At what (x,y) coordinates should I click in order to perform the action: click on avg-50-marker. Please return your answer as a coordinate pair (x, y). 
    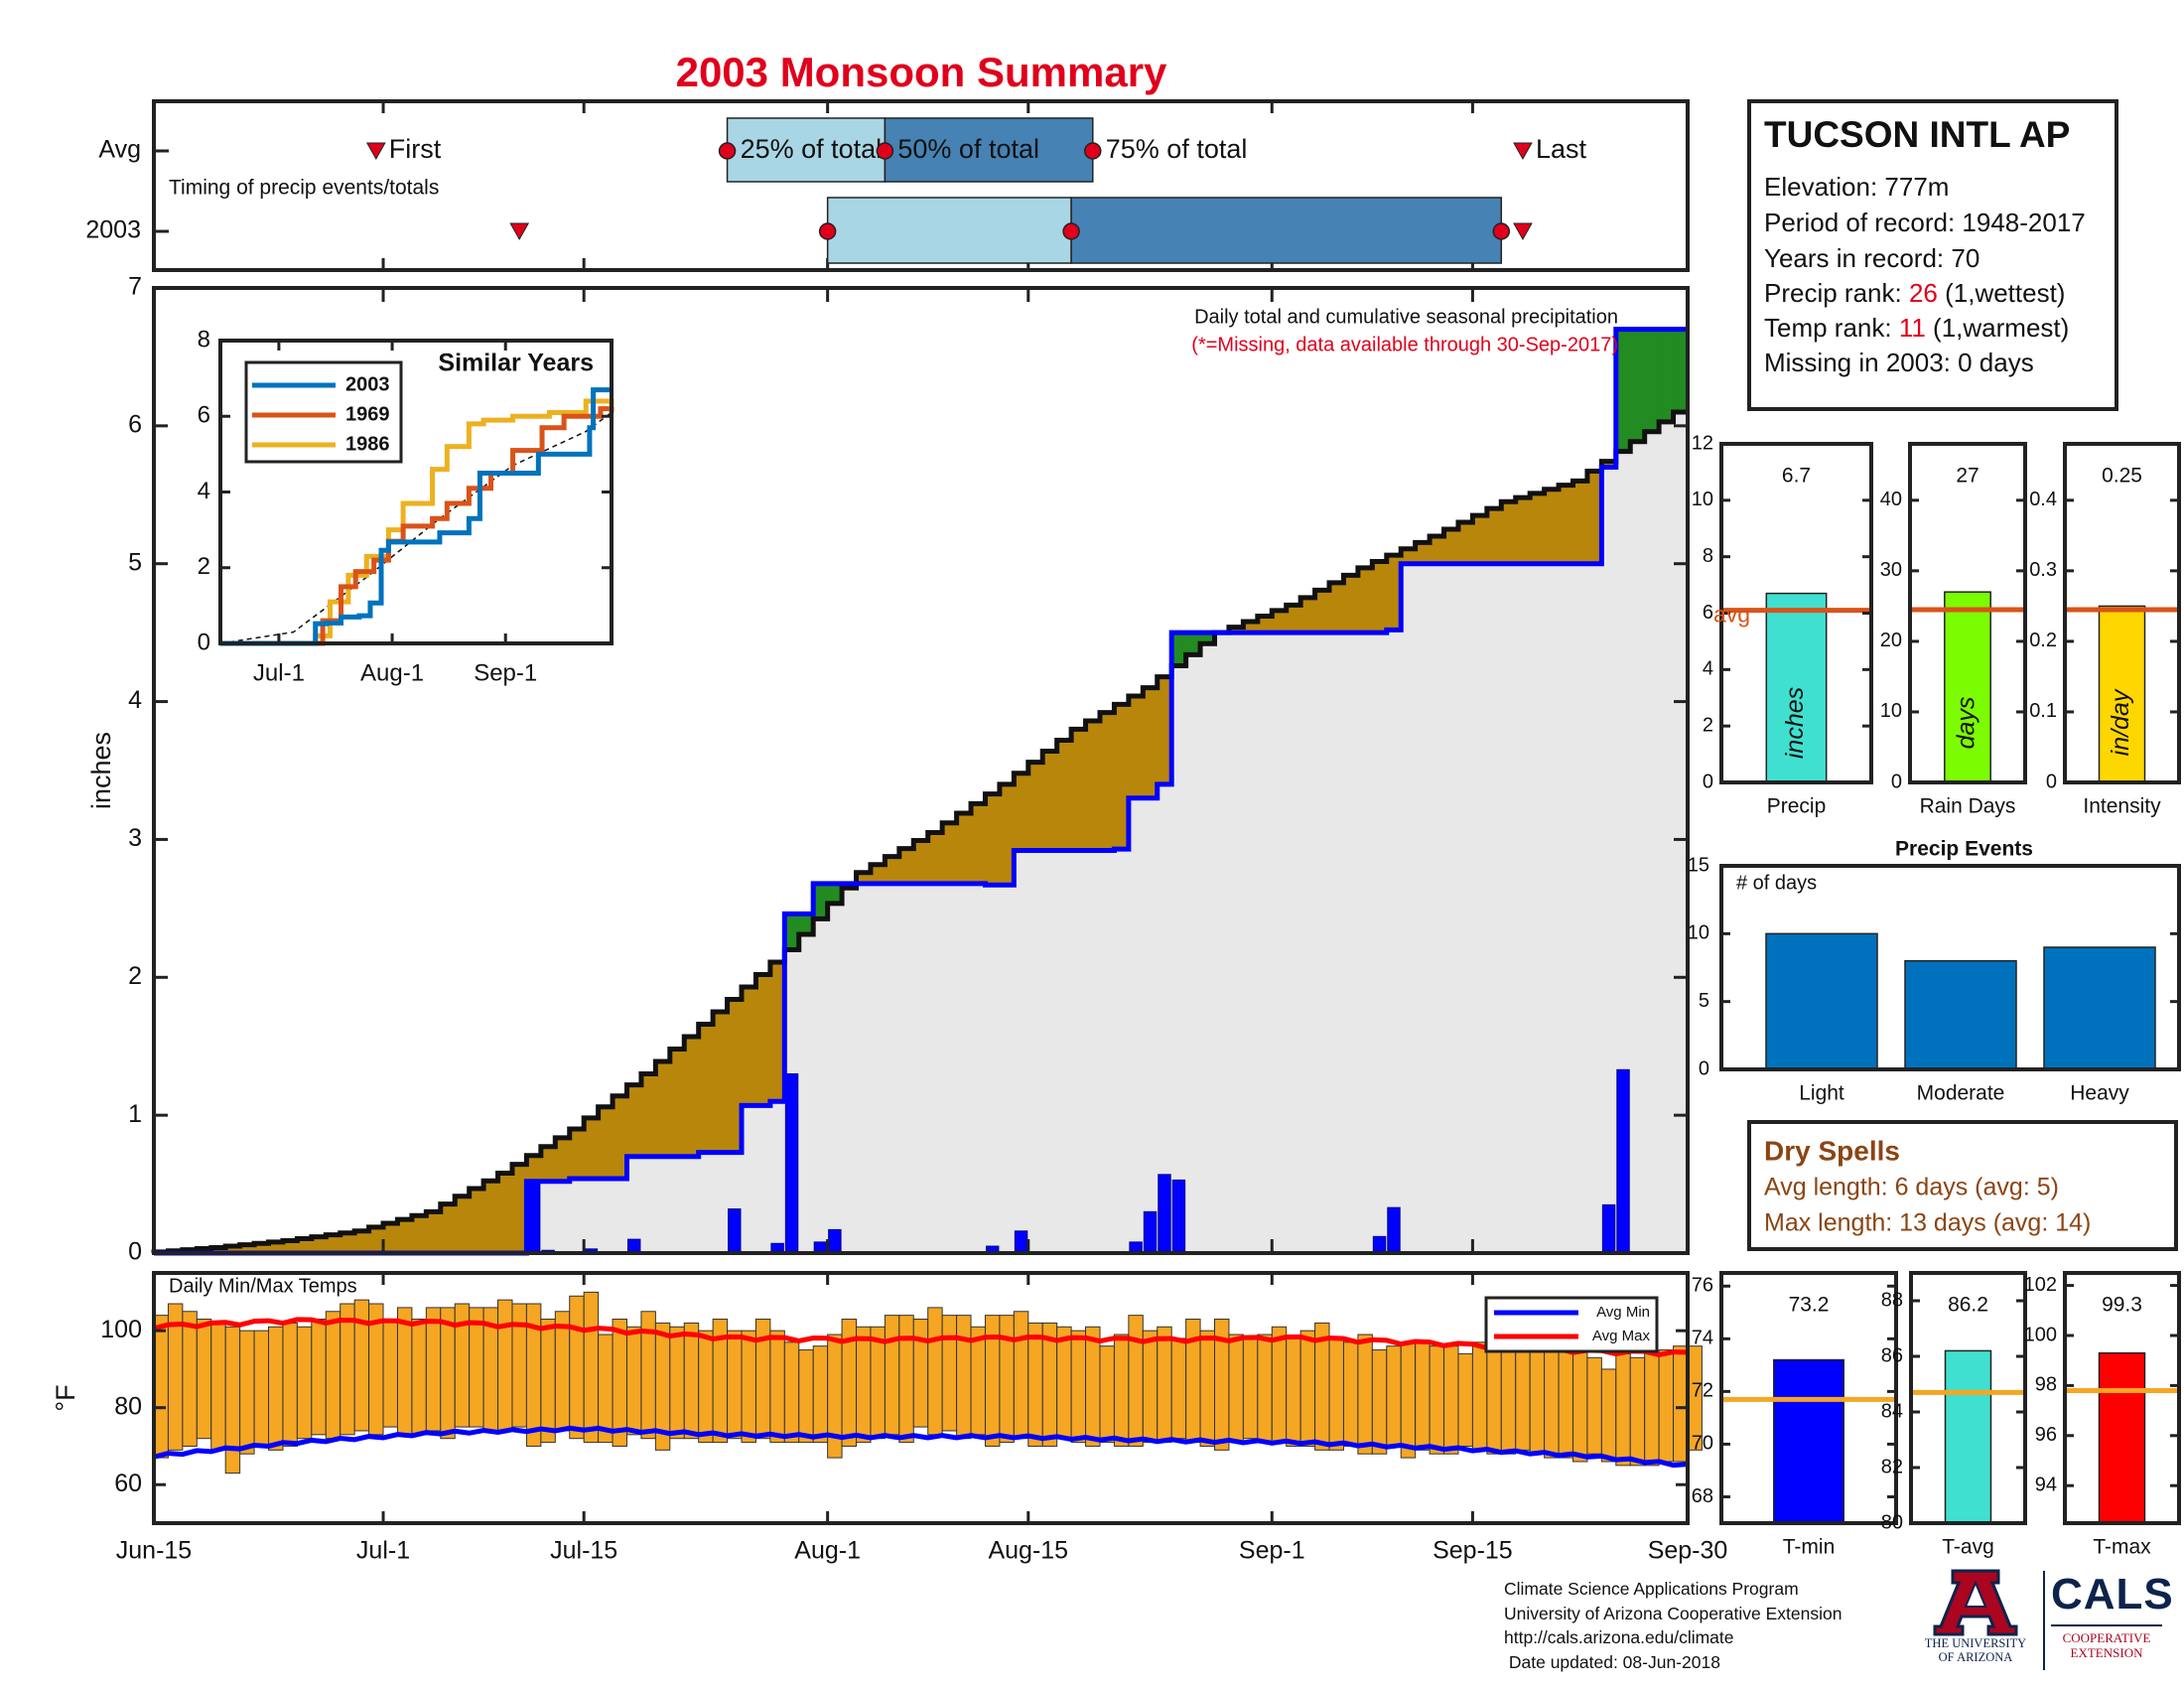
    Looking at the image, I should click on (885, 151).